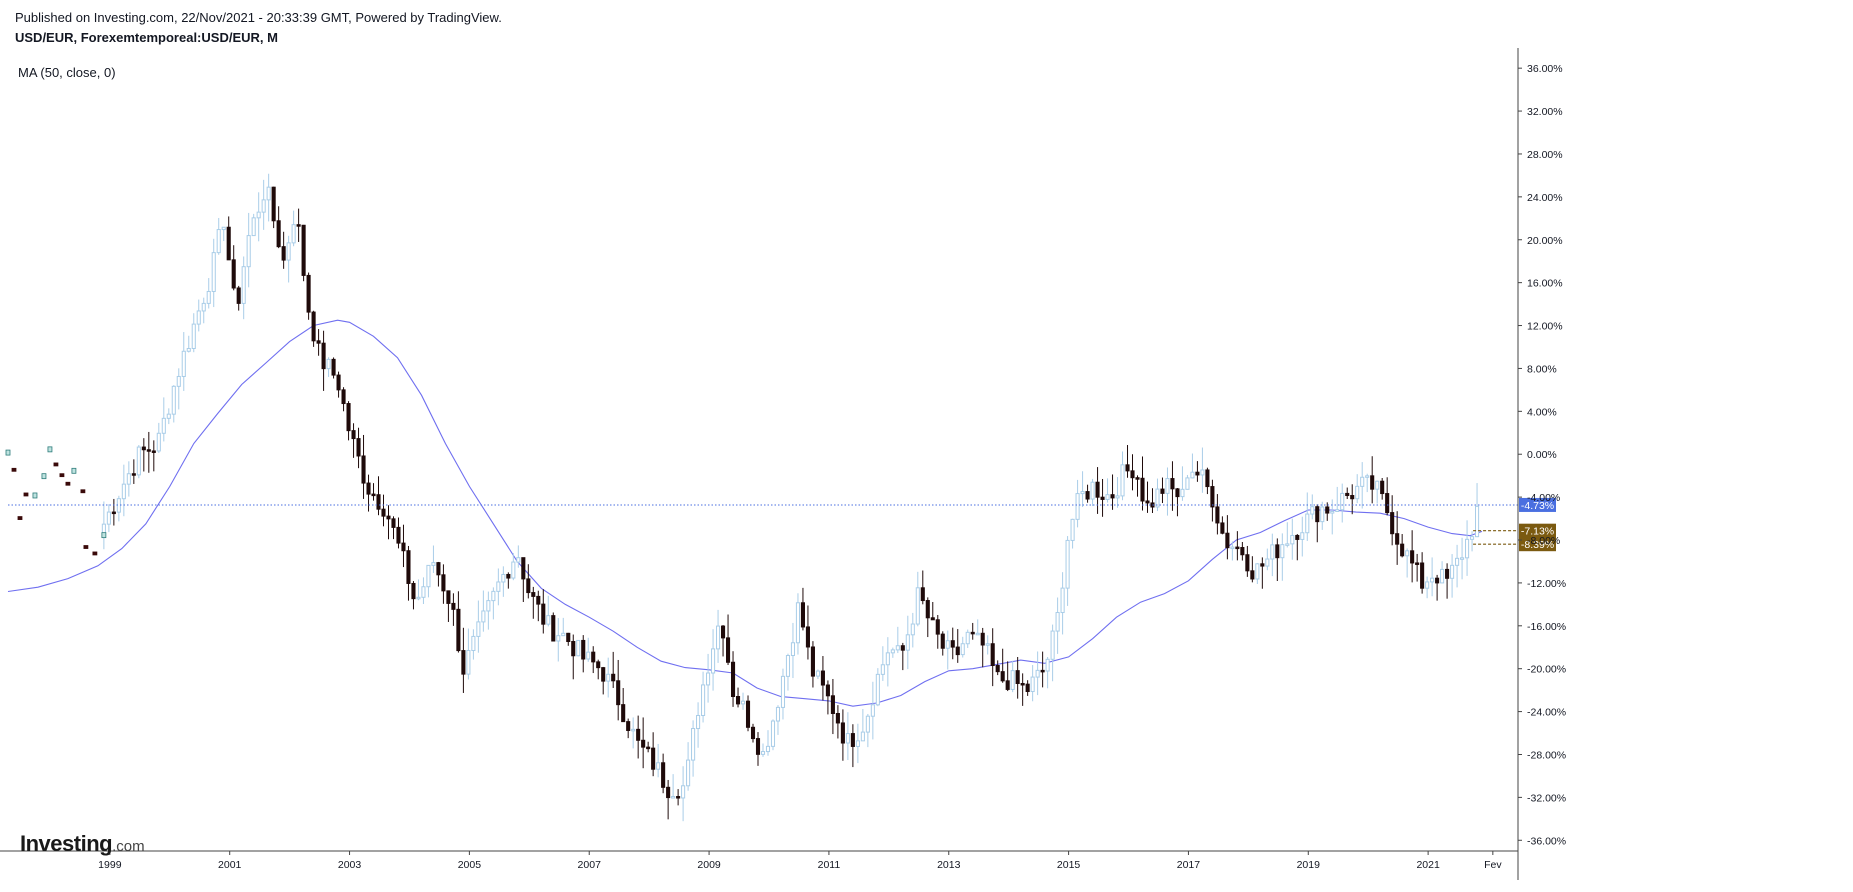  Describe the element at coordinates (1428, 865) in the screenshot. I see `x-tick-label: 2021` at that location.